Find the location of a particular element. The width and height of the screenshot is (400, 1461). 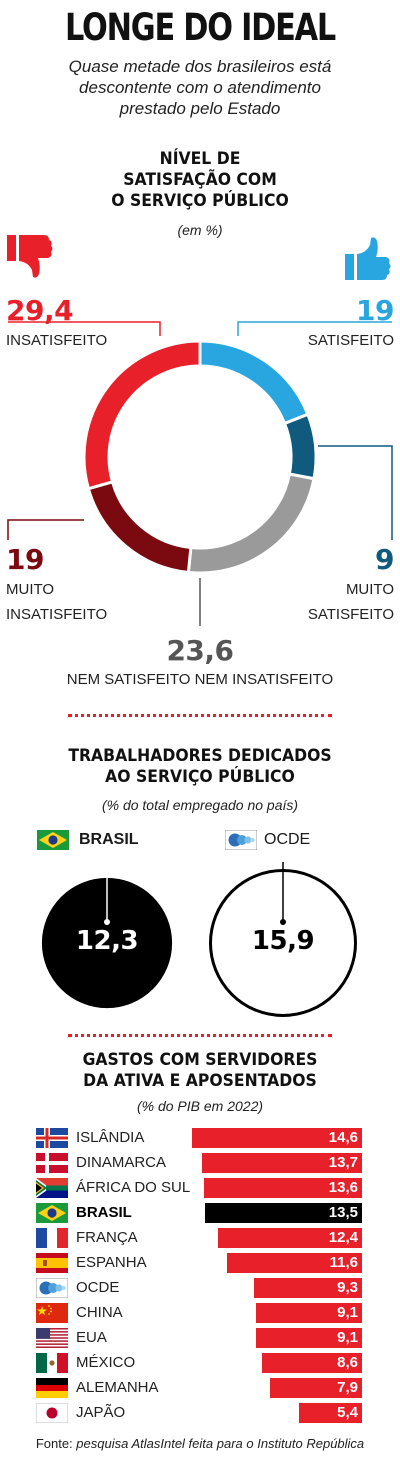

usa-flag-icon is located at coordinates (52, 1338).